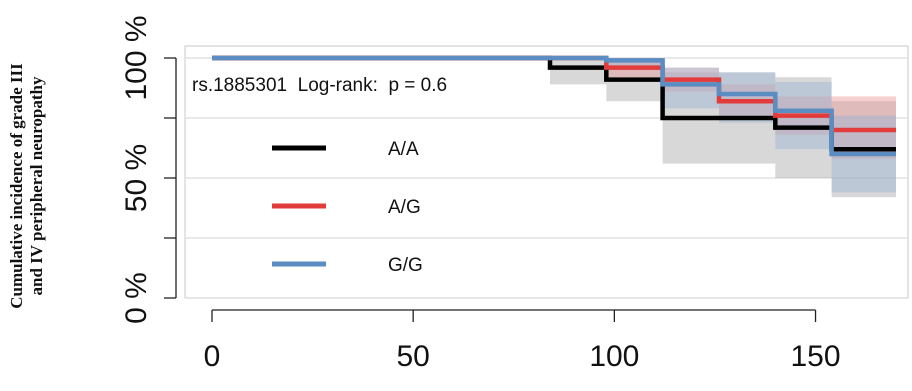 The height and width of the screenshot is (391, 912). What do you see at coordinates (36, 185) in the screenshot?
I see `y-axis-label-line: and IV peripheral neuropathy` at bounding box center [36, 185].